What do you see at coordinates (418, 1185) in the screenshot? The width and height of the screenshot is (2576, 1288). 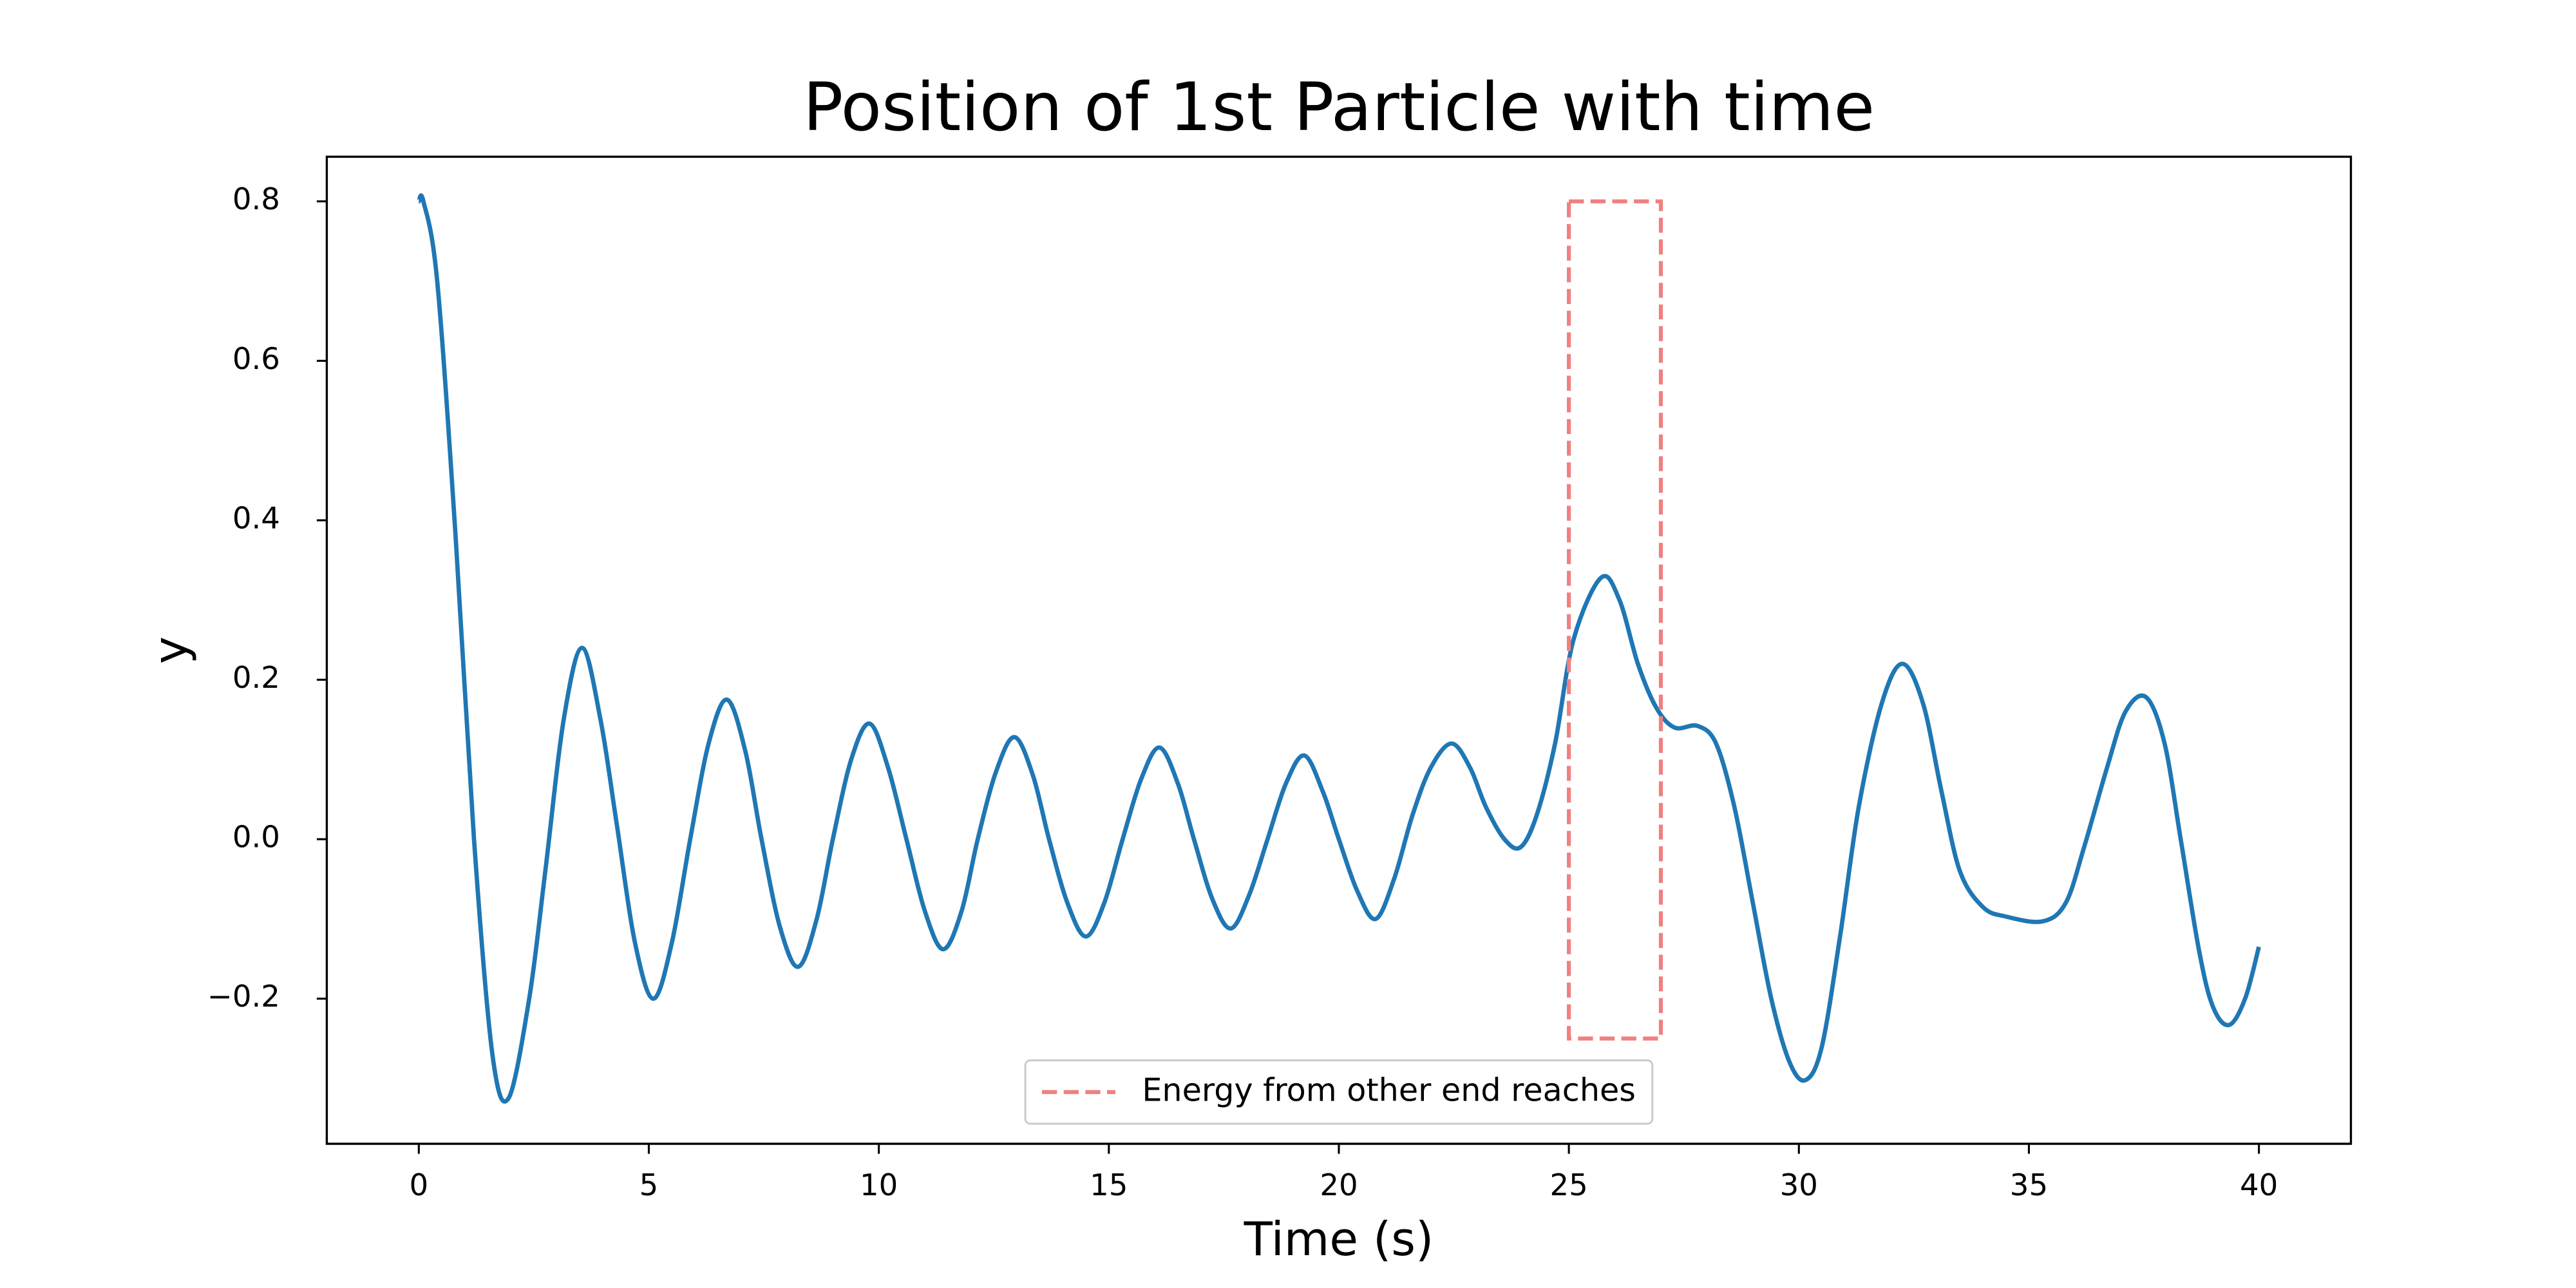 I see `x-tick-label: 0` at bounding box center [418, 1185].